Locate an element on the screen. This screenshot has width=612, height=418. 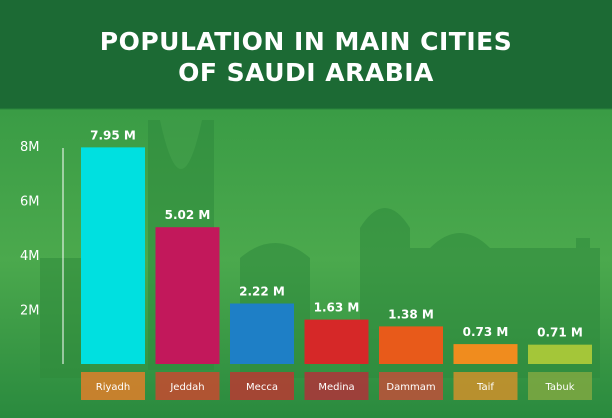
y-axis-ticks: 2M 4M 6M 8M is located at coordinates (30, 229).